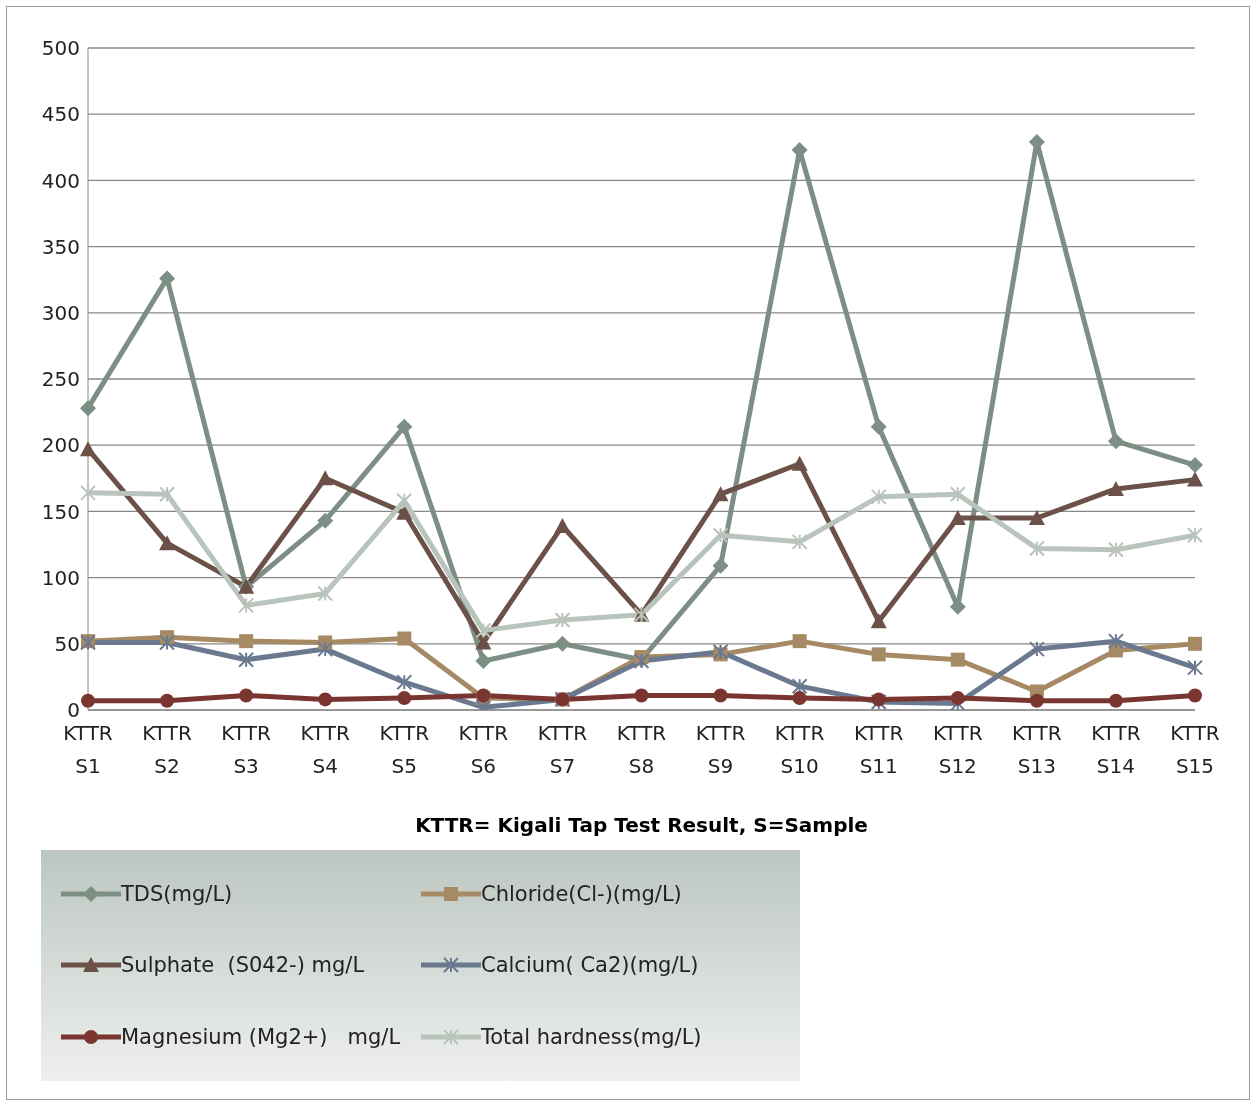  I want to click on y-tick-label: 350, so click(60, 246).